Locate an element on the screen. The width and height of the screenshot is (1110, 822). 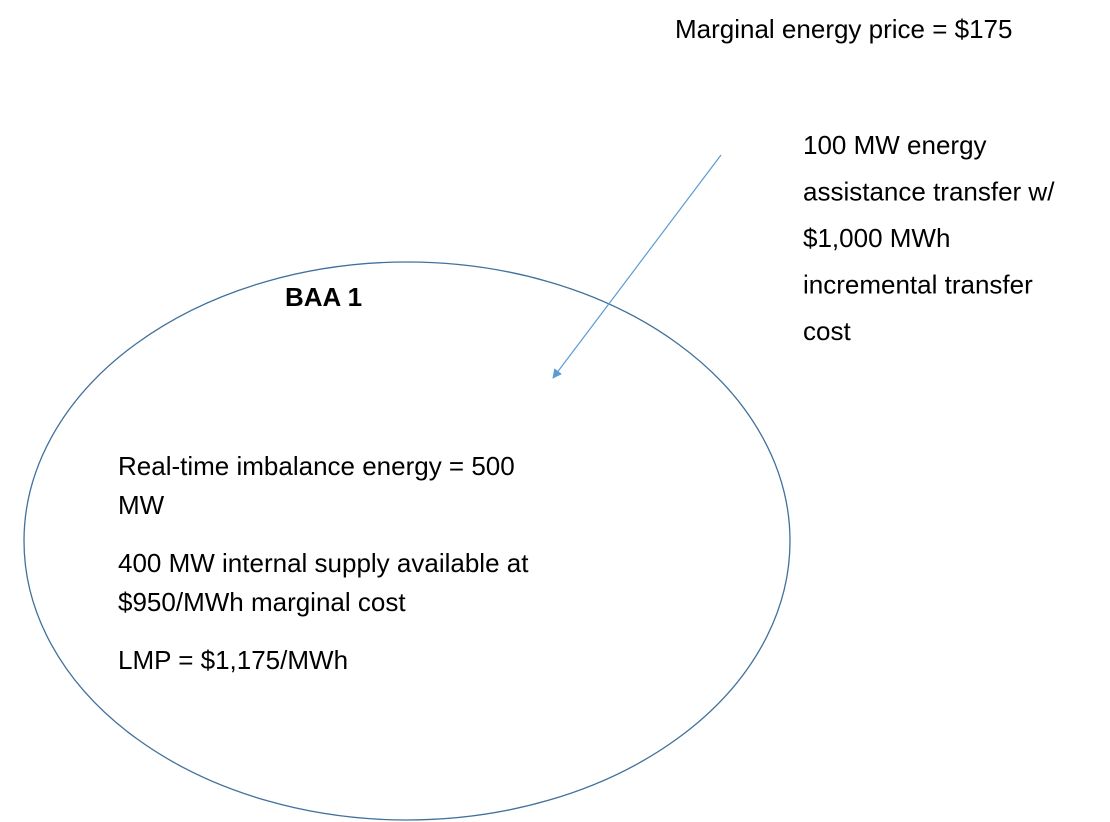
transfer-arrow is located at coordinates (637, 266).